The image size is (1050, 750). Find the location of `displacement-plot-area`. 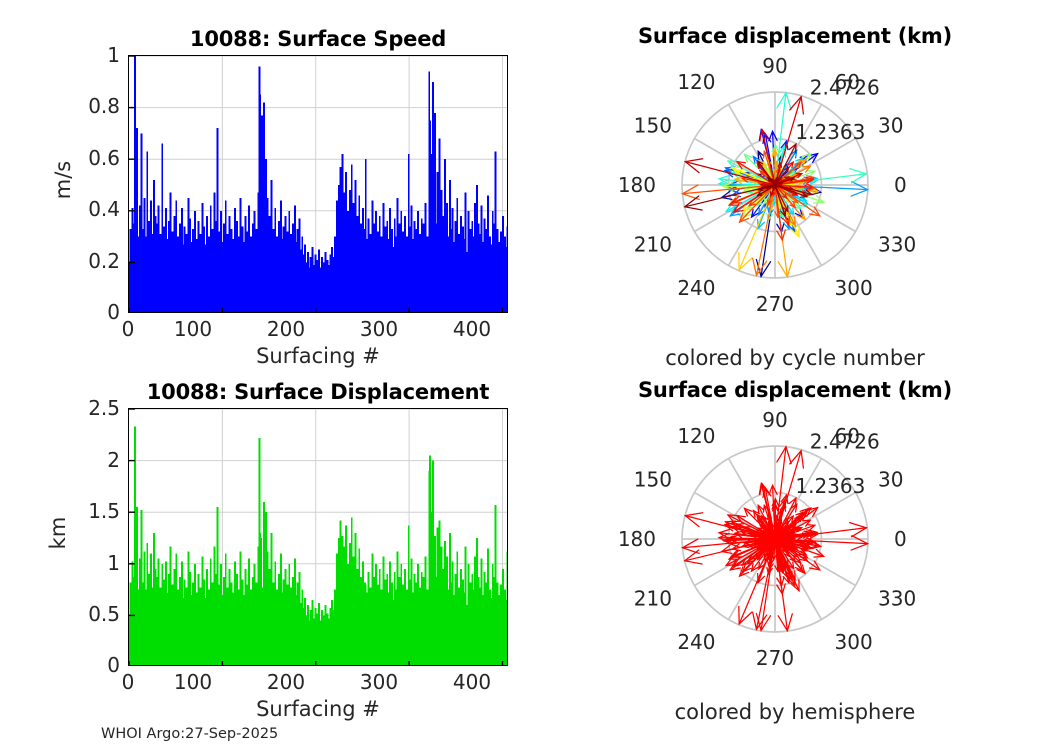

displacement-plot-area is located at coordinates (318, 537).